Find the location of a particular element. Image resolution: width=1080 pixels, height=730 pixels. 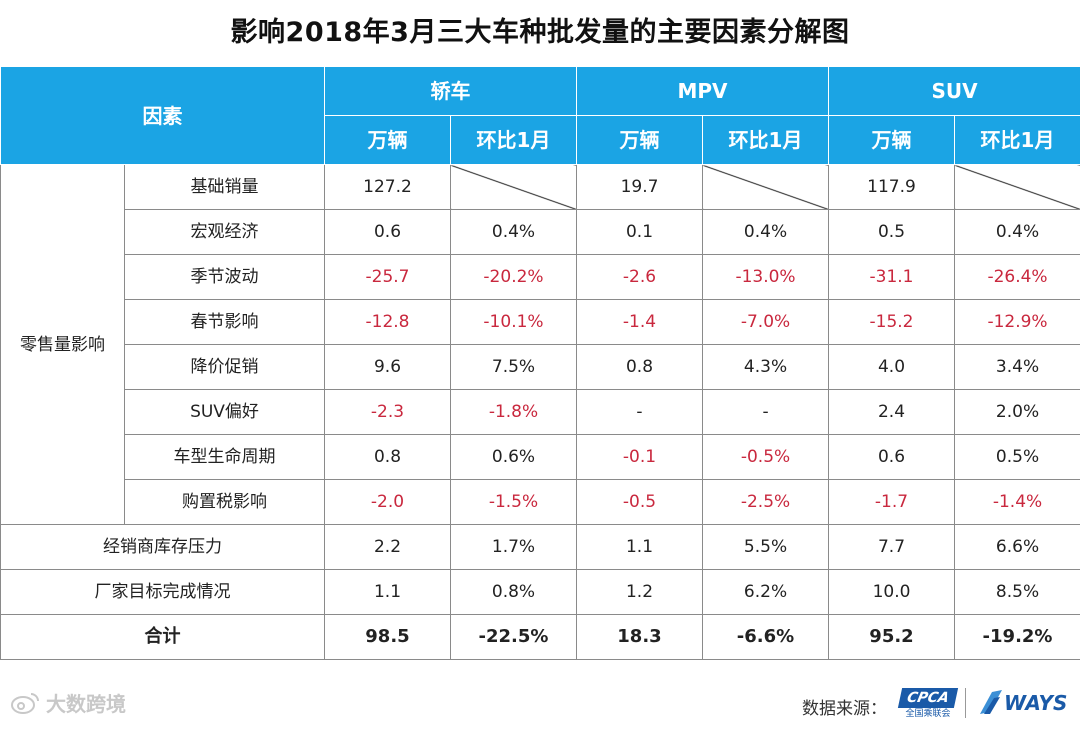

factor-label: 合计 is located at coordinates (162, 637).